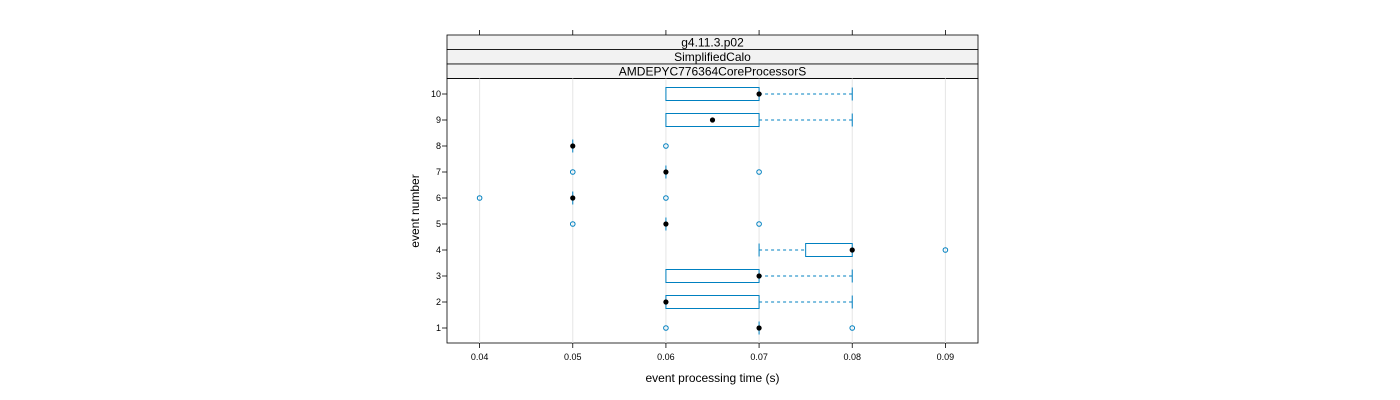 This screenshot has width=1400, height=400. What do you see at coordinates (438, 328) in the screenshot?
I see `y-tick-label: 1` at bounding box center [438, 328].